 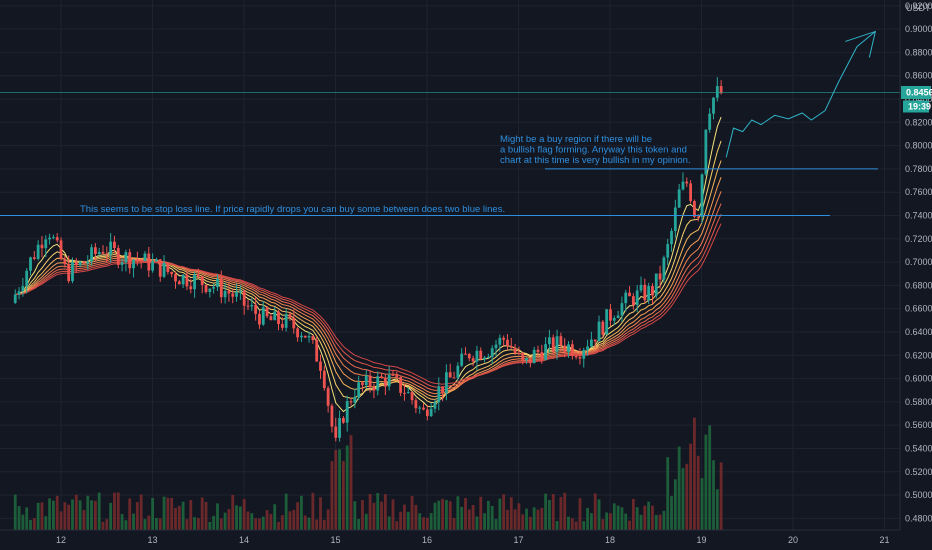 What do you see at coordinates (427, 540) in the screenshot?
I see `x-tick-label: 16` at bounding box center [427, 540].